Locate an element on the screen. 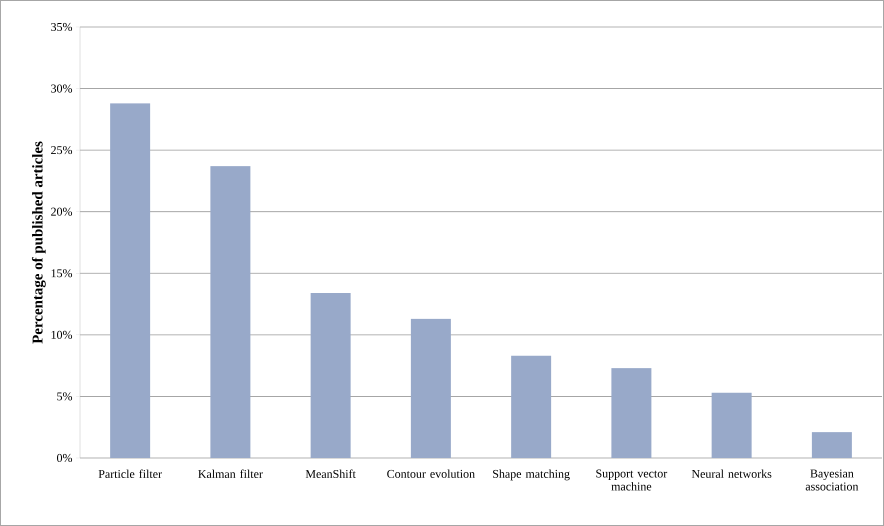 This screenshot has width=884, height=526. x-tick-label: Contour evolution is located at coordinates (431, 474).